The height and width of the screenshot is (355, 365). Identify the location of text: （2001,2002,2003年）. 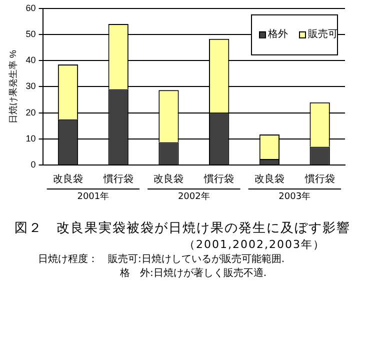
(254, 244).